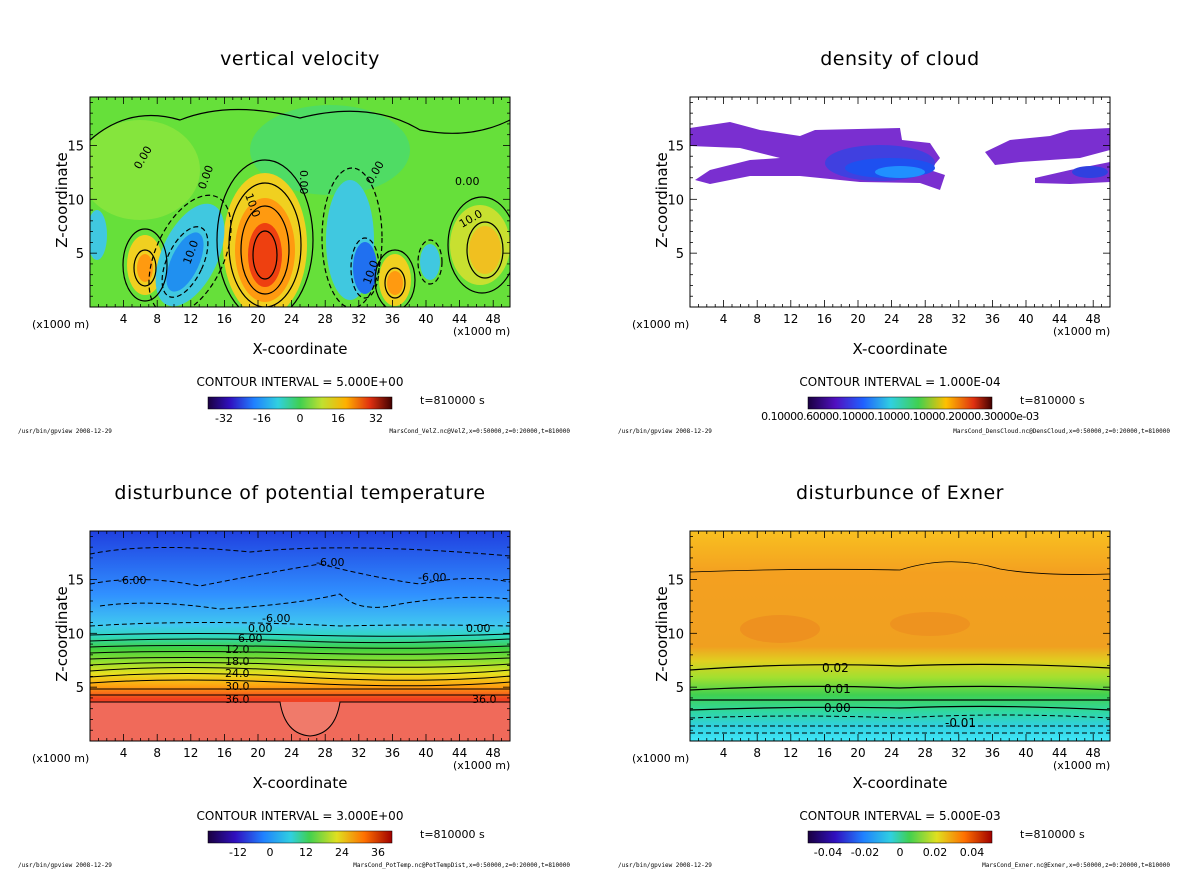 Image resolution: width=1200 pixels, height=869 pixels. What do you see at coordinates (484, 699) in the screenshot?
I see `contour-label-t12: 36.0` at bounding box center [484, 699].